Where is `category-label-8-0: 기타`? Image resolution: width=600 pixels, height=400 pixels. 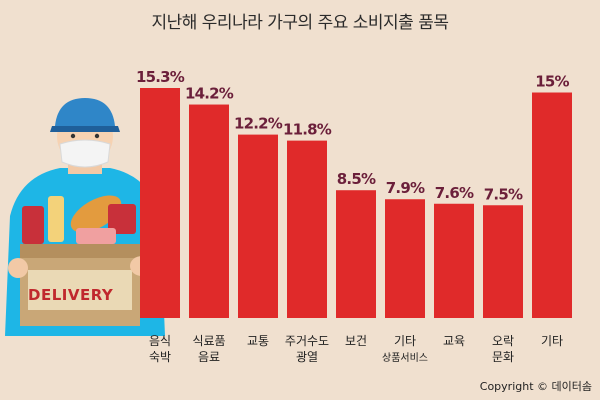 category-label-8-0: 기타 is located at coordinates (552, 341).